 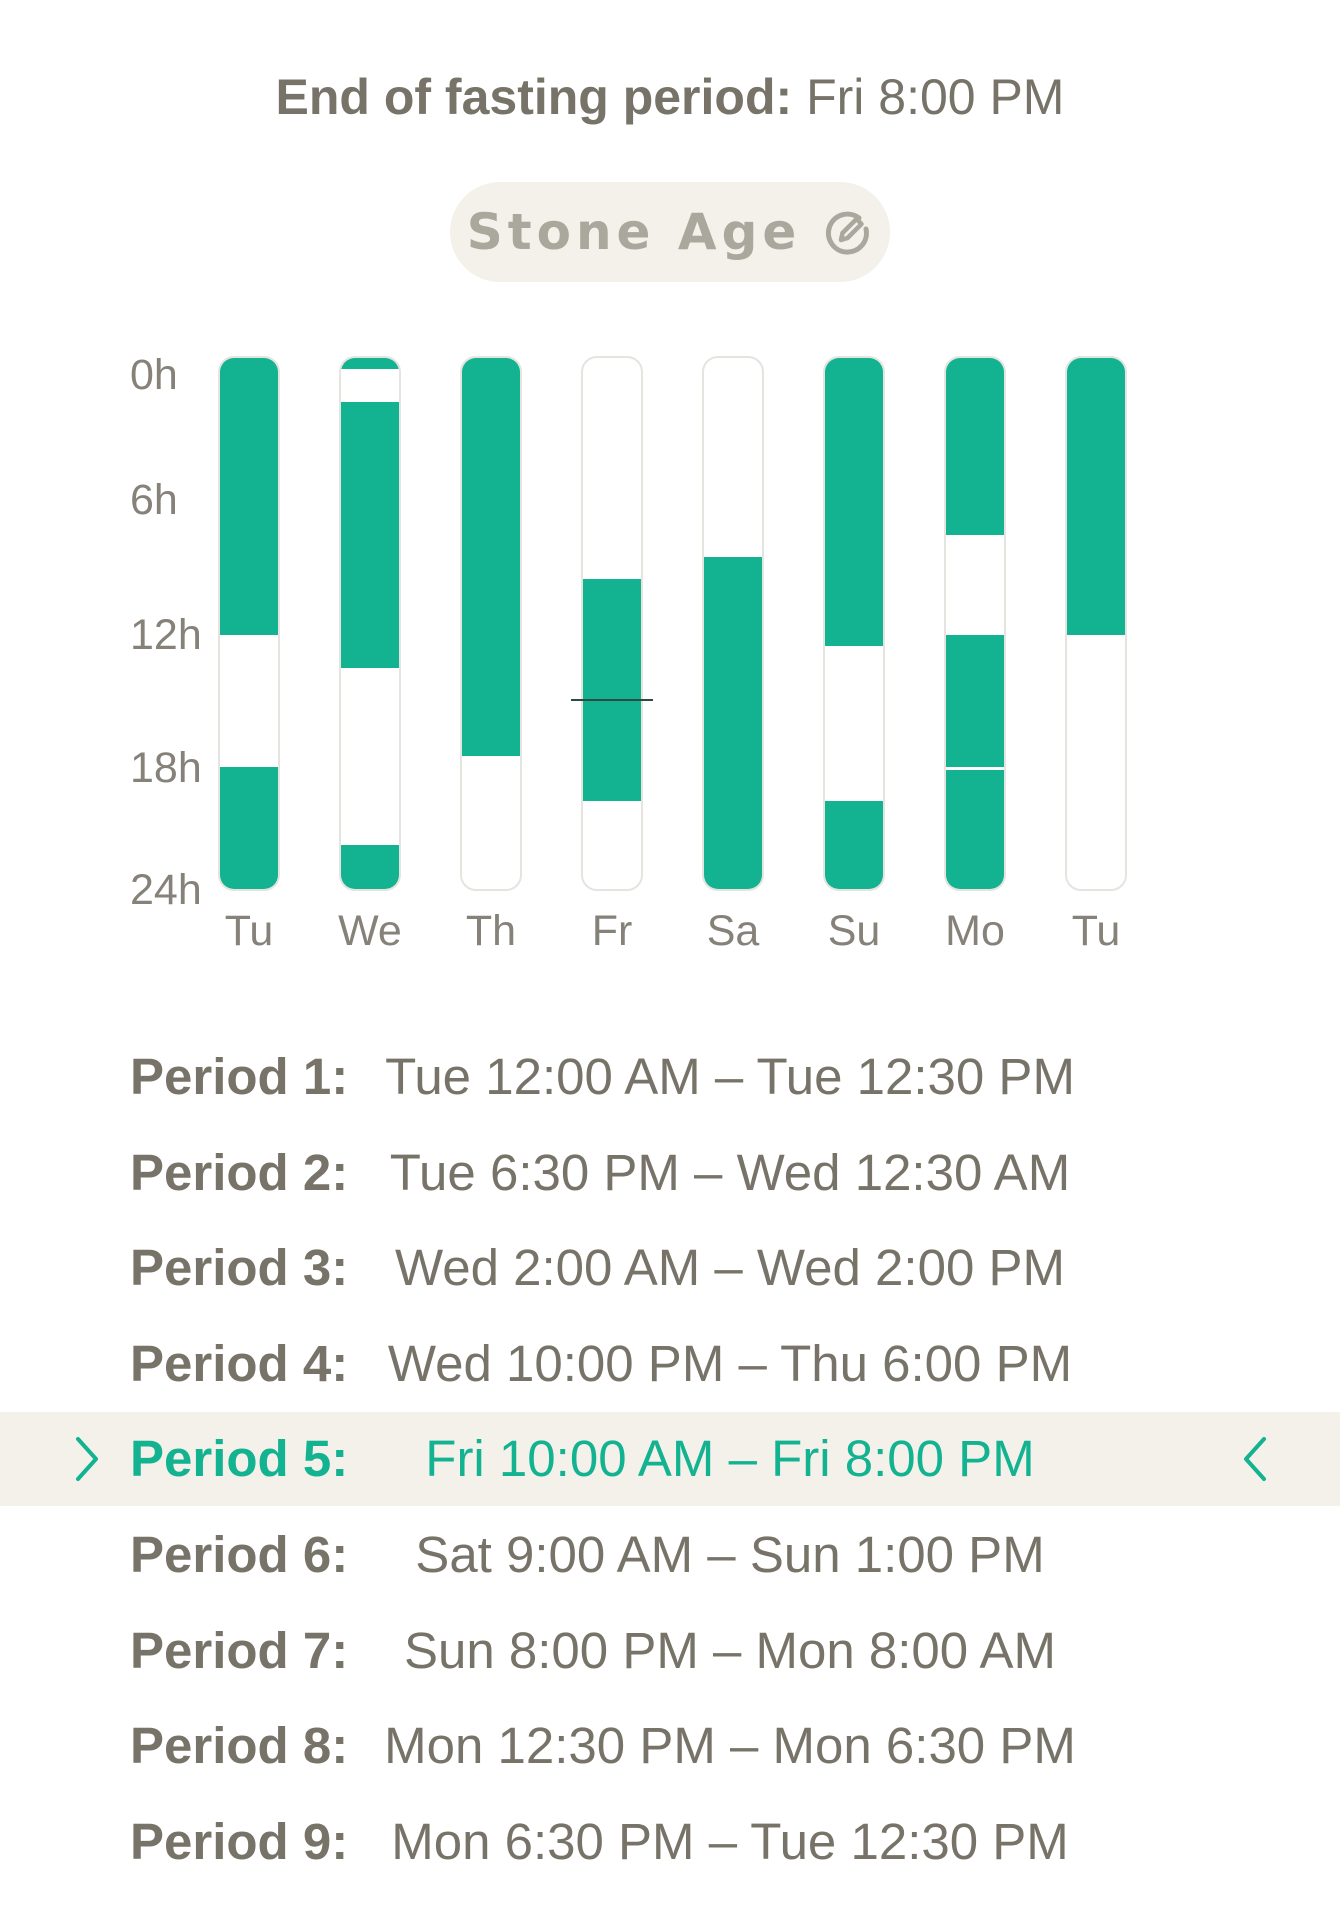 I want to click on fasting-end-value: Fri 8:00 PM, so click(x=935, y=97).